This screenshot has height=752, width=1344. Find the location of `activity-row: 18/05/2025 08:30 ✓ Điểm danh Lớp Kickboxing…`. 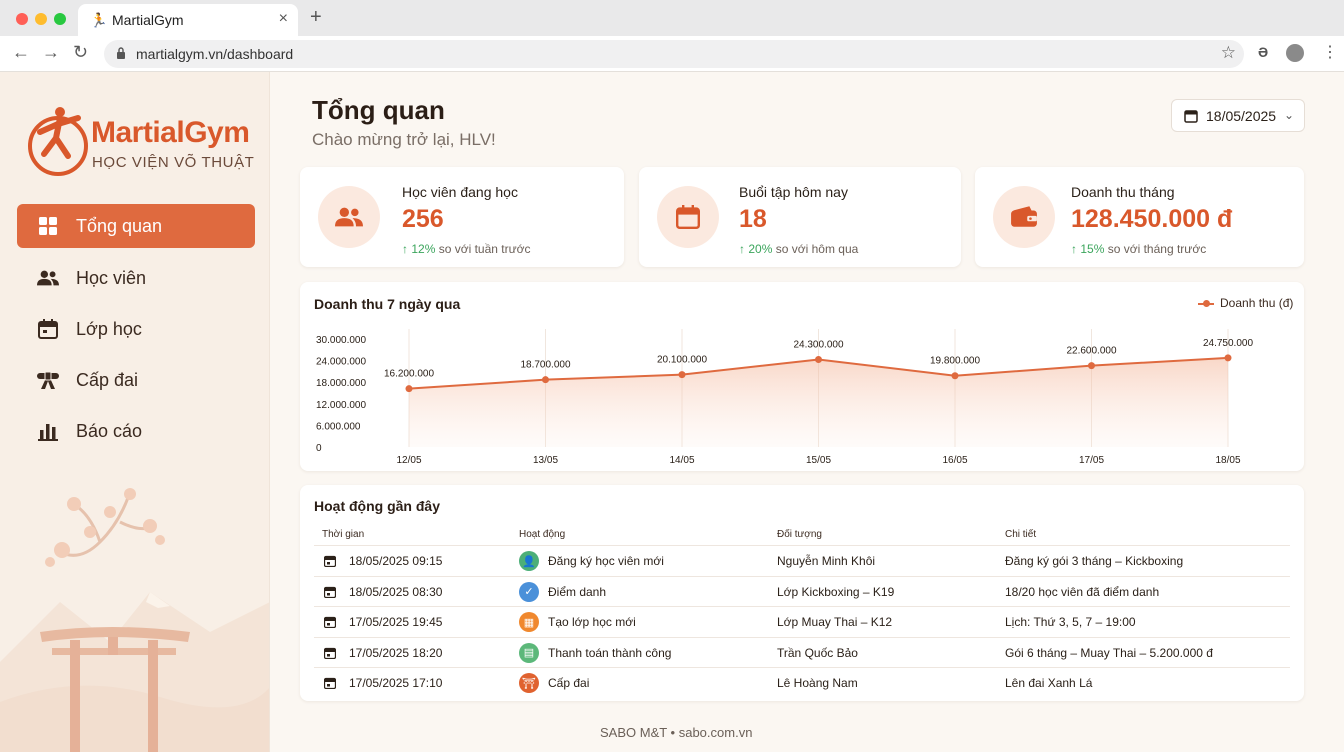

activity-row: 18/05/2025 08:30 ✓ Điểm danh Lớp Kickboxing… is located at coordinates (802, 590).